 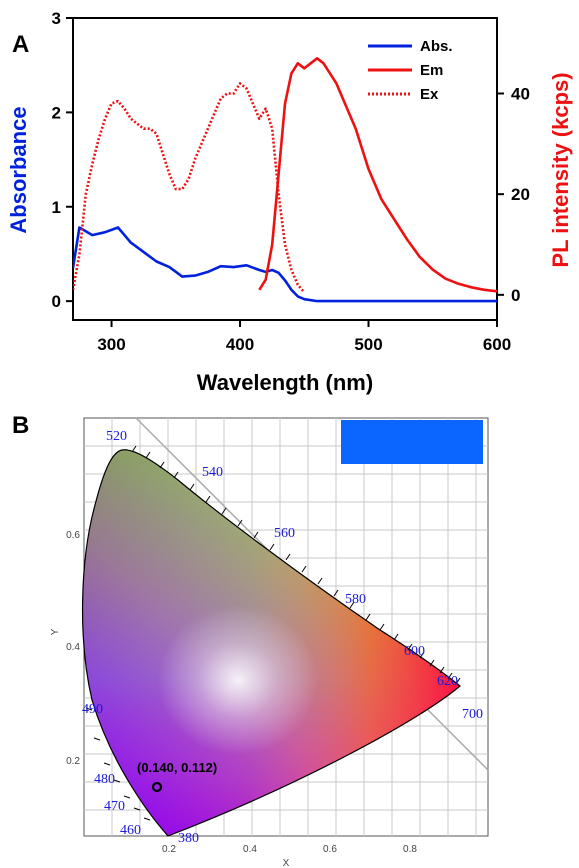 I want to click on x-tick-label: 600, so click(x=497, y=344).